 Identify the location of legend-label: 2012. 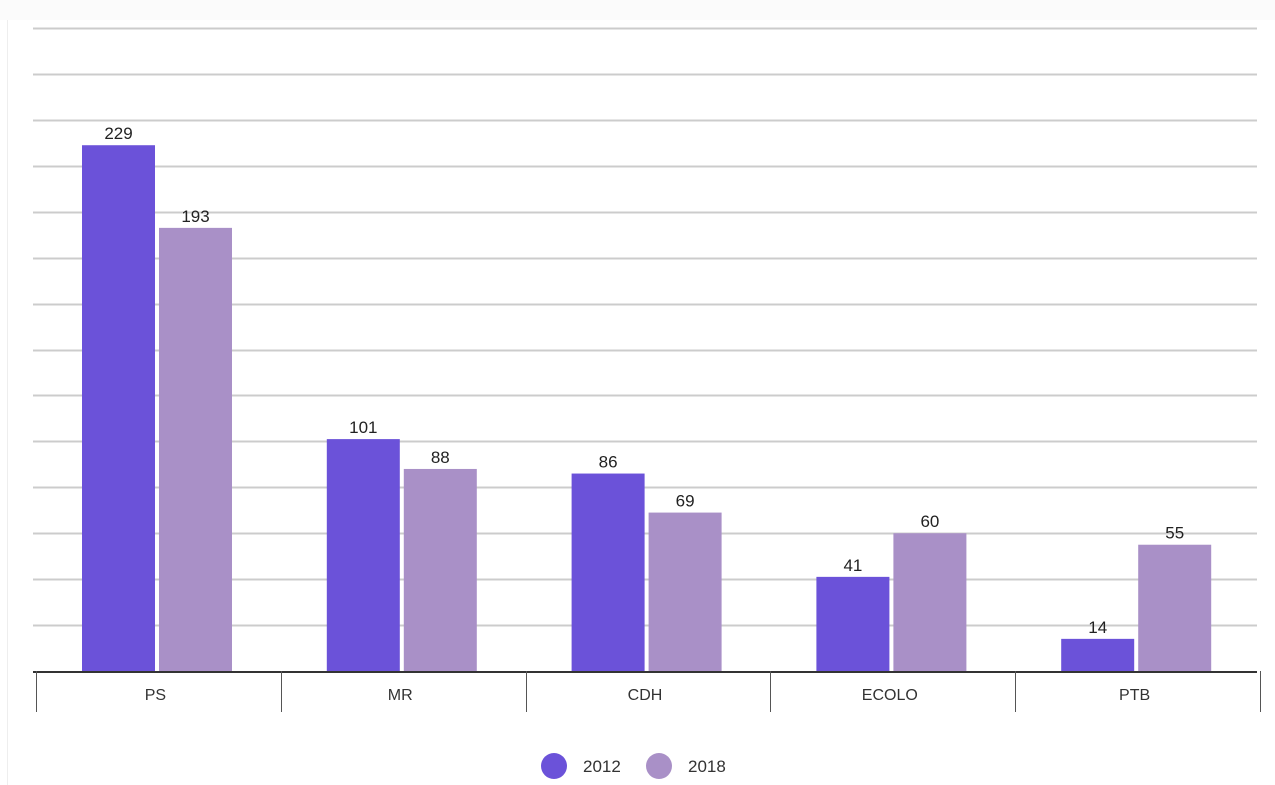
(602, 766).